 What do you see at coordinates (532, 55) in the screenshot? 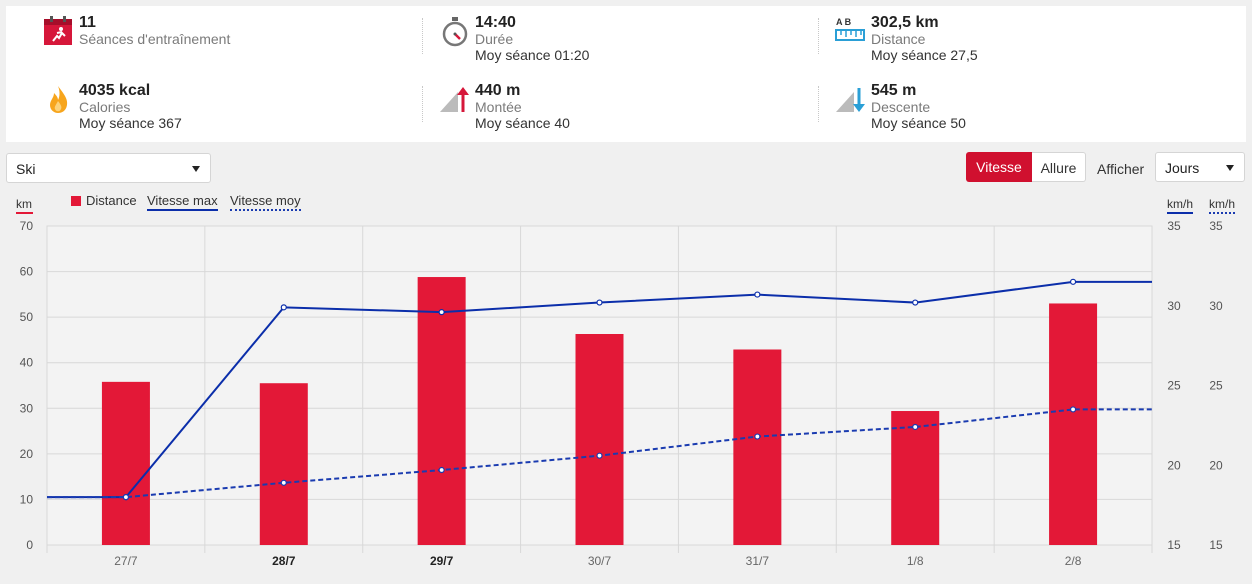
I see `duration-average: Moy séance 01:20` at bounding box center [532, 55].